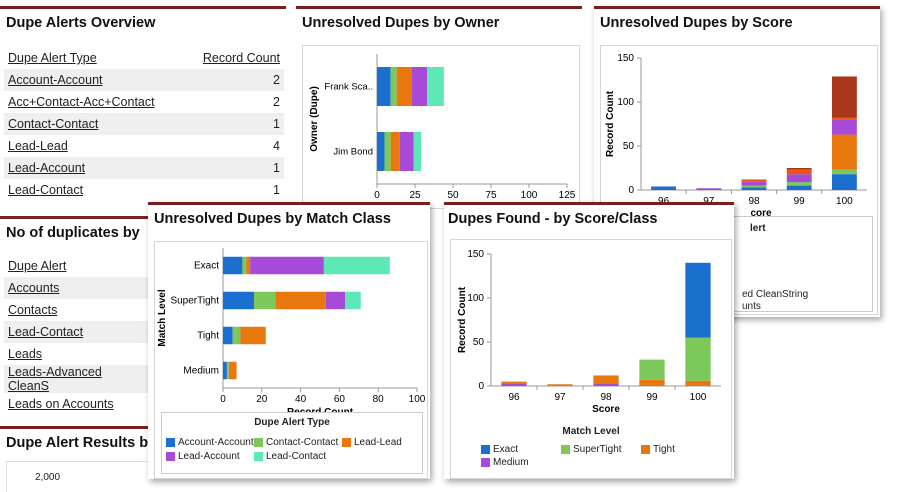  What do you see at coordinates (33, 310) in the screenshot?
I see `row-link: Contacts` at bounding box center [33, 310].